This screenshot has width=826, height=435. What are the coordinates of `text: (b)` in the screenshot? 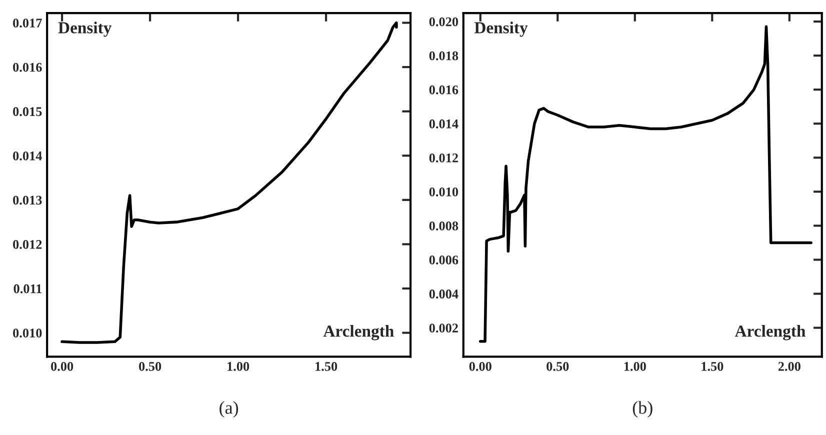 It's located at (642, 409).